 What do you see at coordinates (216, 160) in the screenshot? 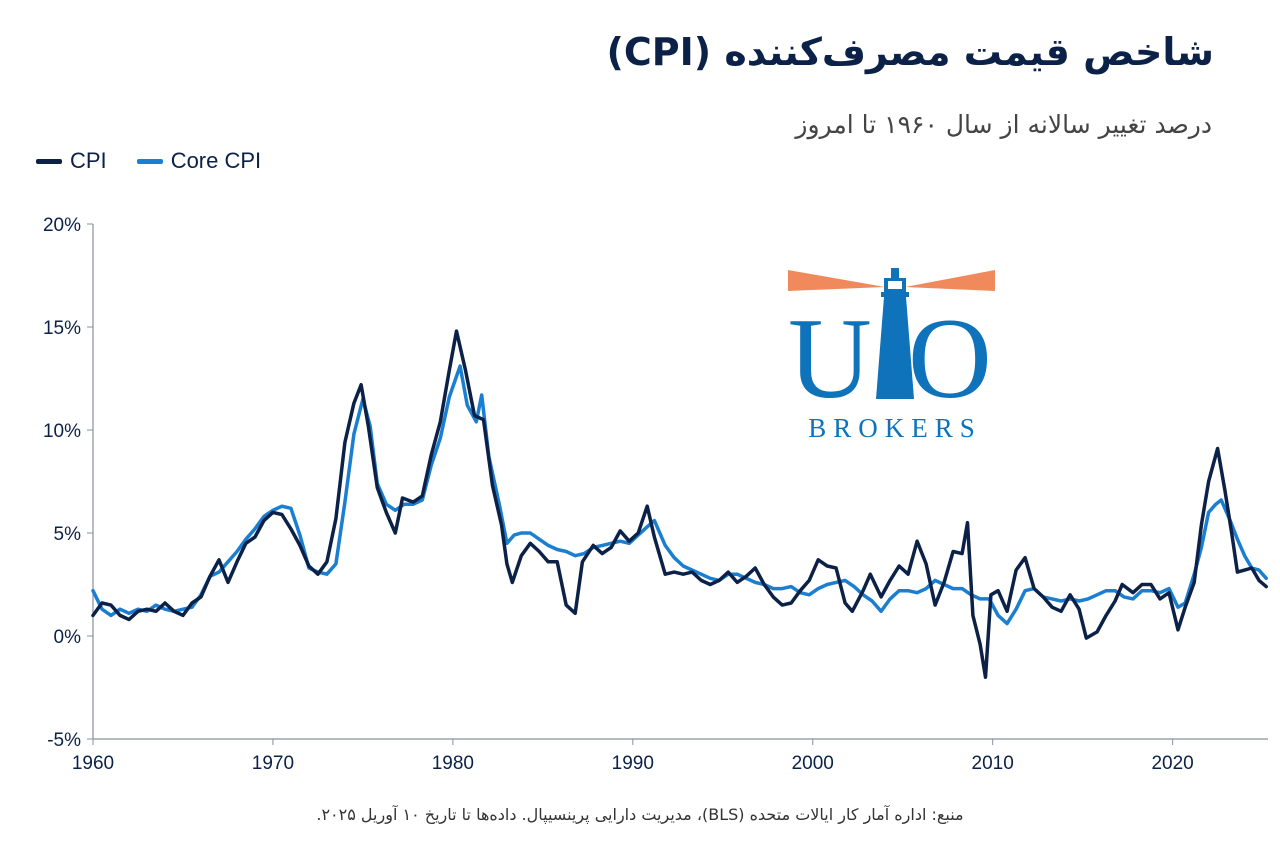
I see `legend-label-core-cpi: Core CPI` at bounding box center [216, 160].